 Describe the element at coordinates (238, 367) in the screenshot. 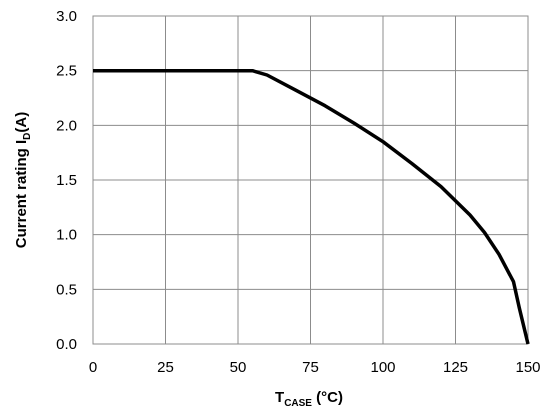

I see `x-tick-label: 50` at that location.